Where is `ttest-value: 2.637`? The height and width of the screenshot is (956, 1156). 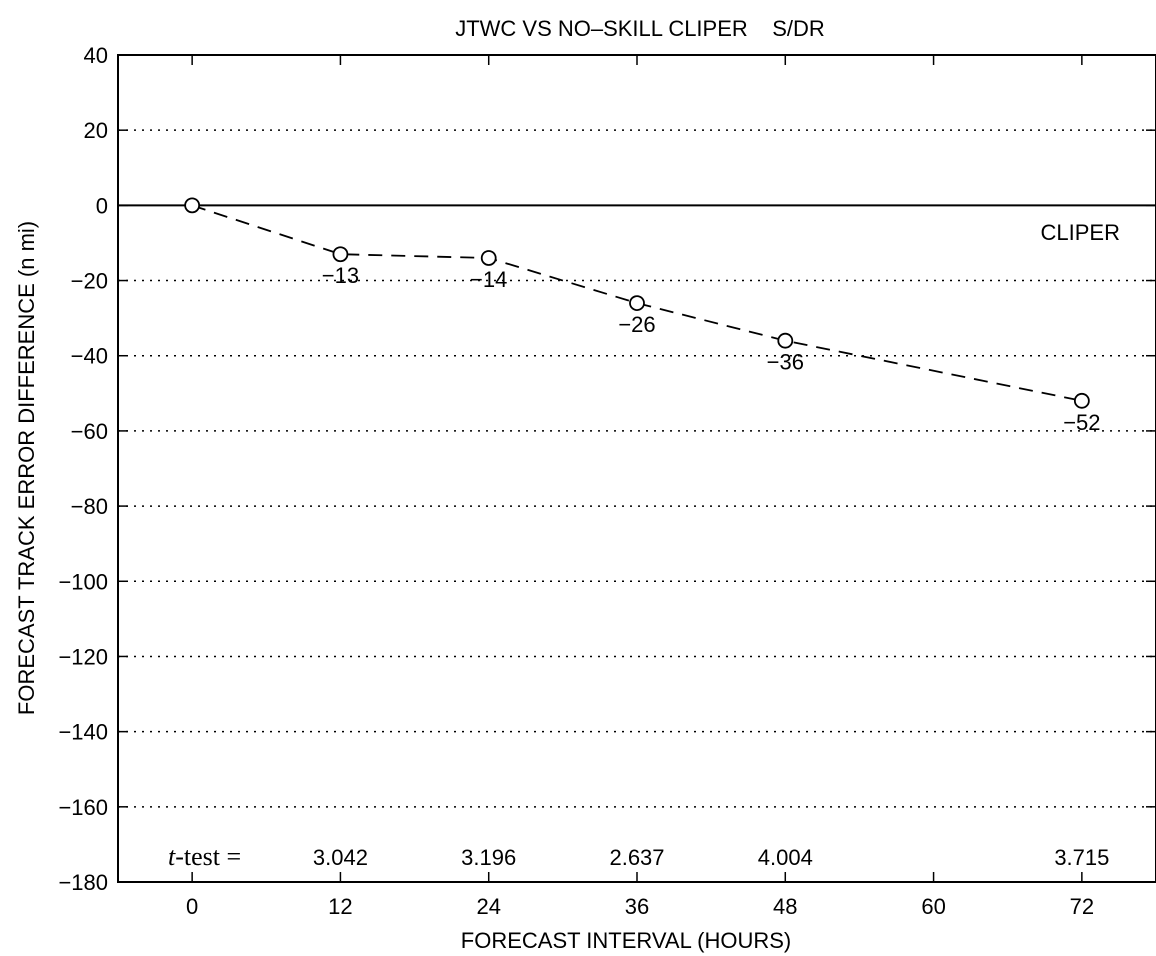 ttest-value: 2.637 is located at coordinates (636, 857).